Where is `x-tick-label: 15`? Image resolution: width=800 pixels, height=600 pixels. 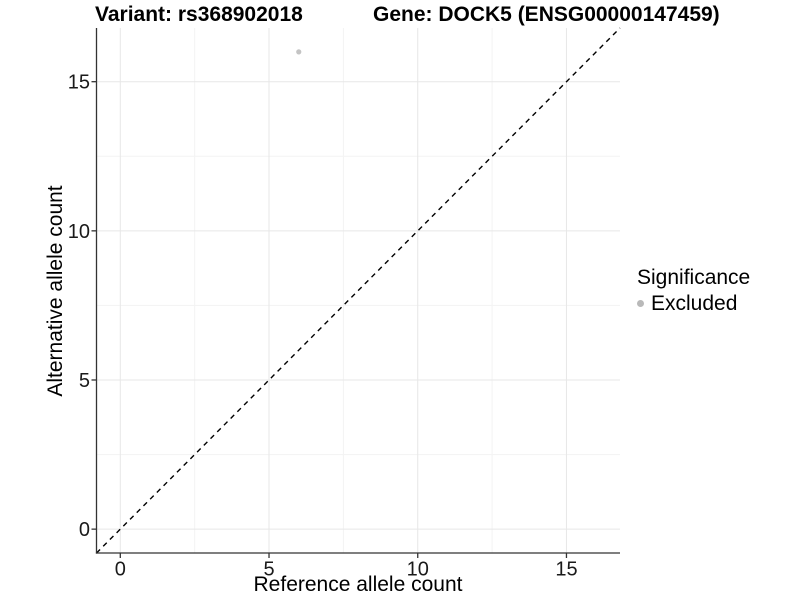
x-tick-label: 15 is located at coordinates (566, 570).